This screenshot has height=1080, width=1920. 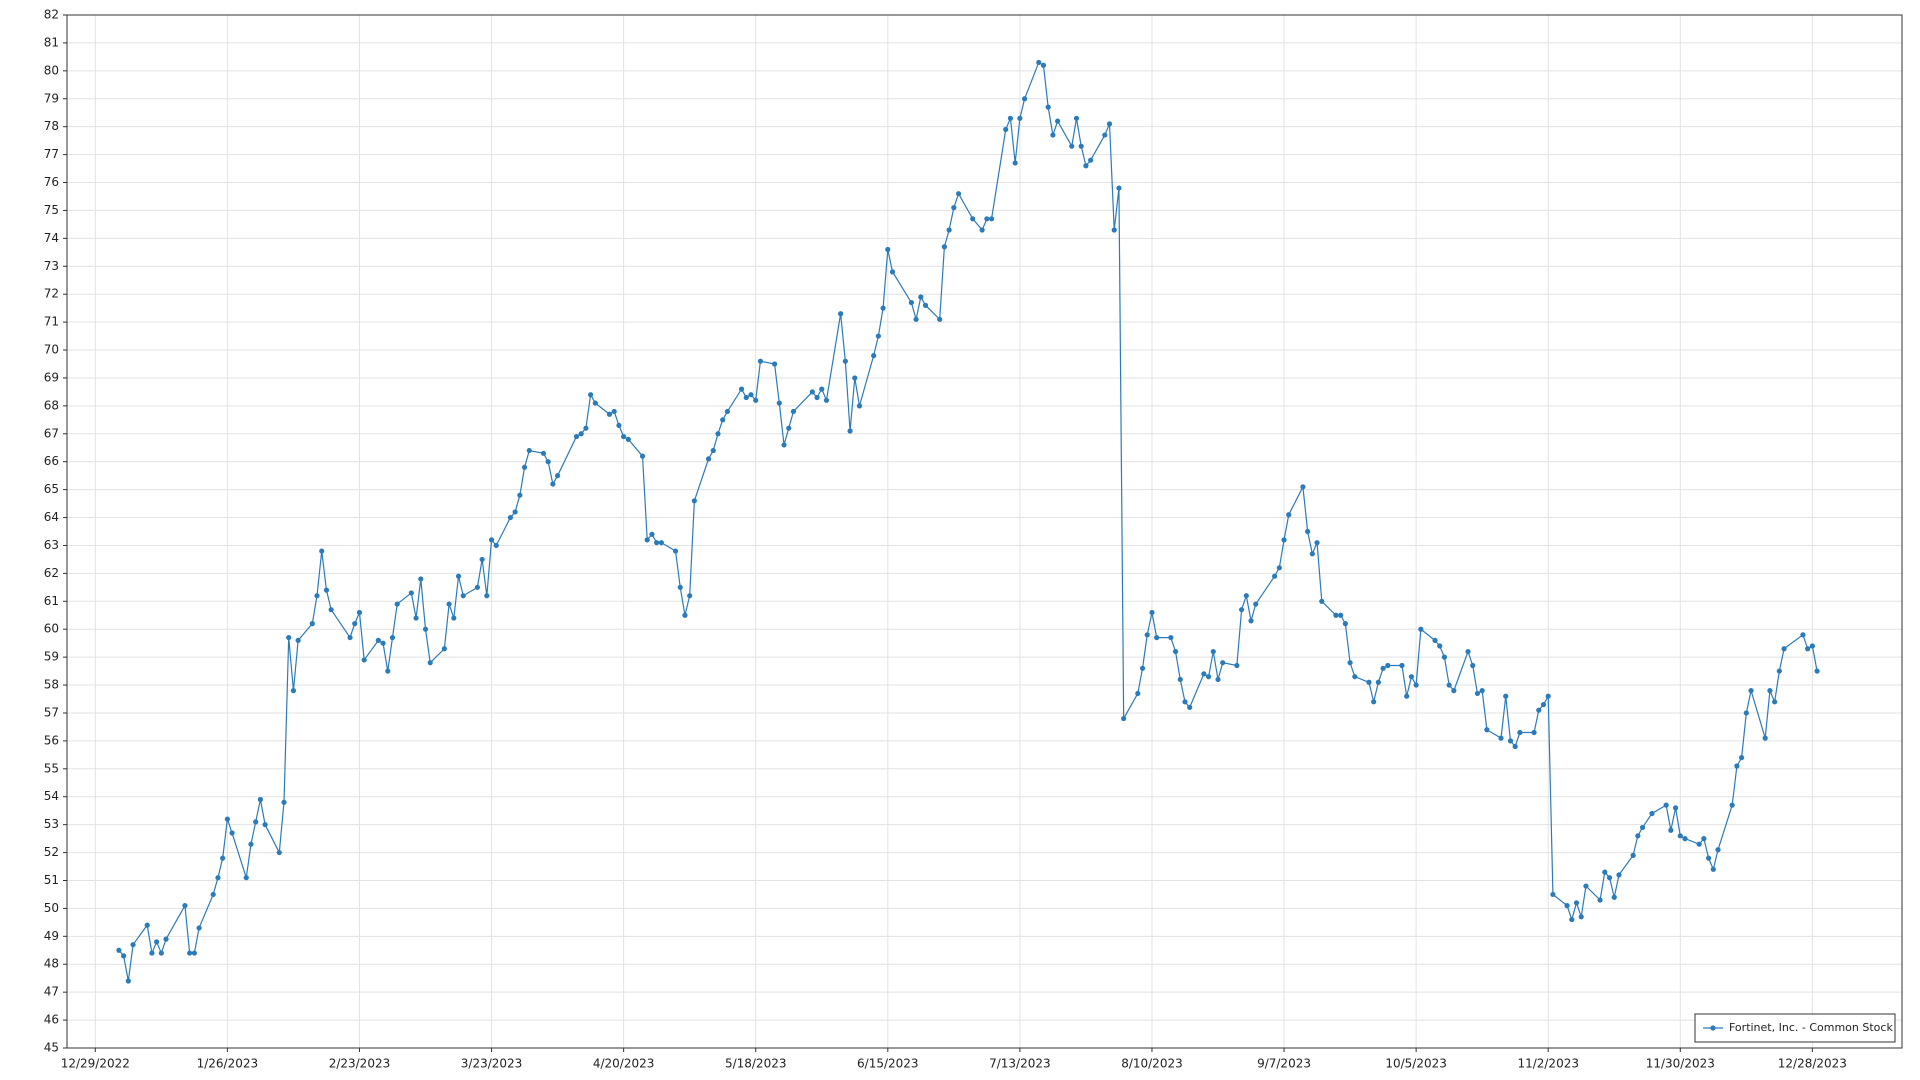 What do you see at coordinates (51, 908) in the screenshot?
I see `y-tick-label: 50` at bounding box center [51, 908].